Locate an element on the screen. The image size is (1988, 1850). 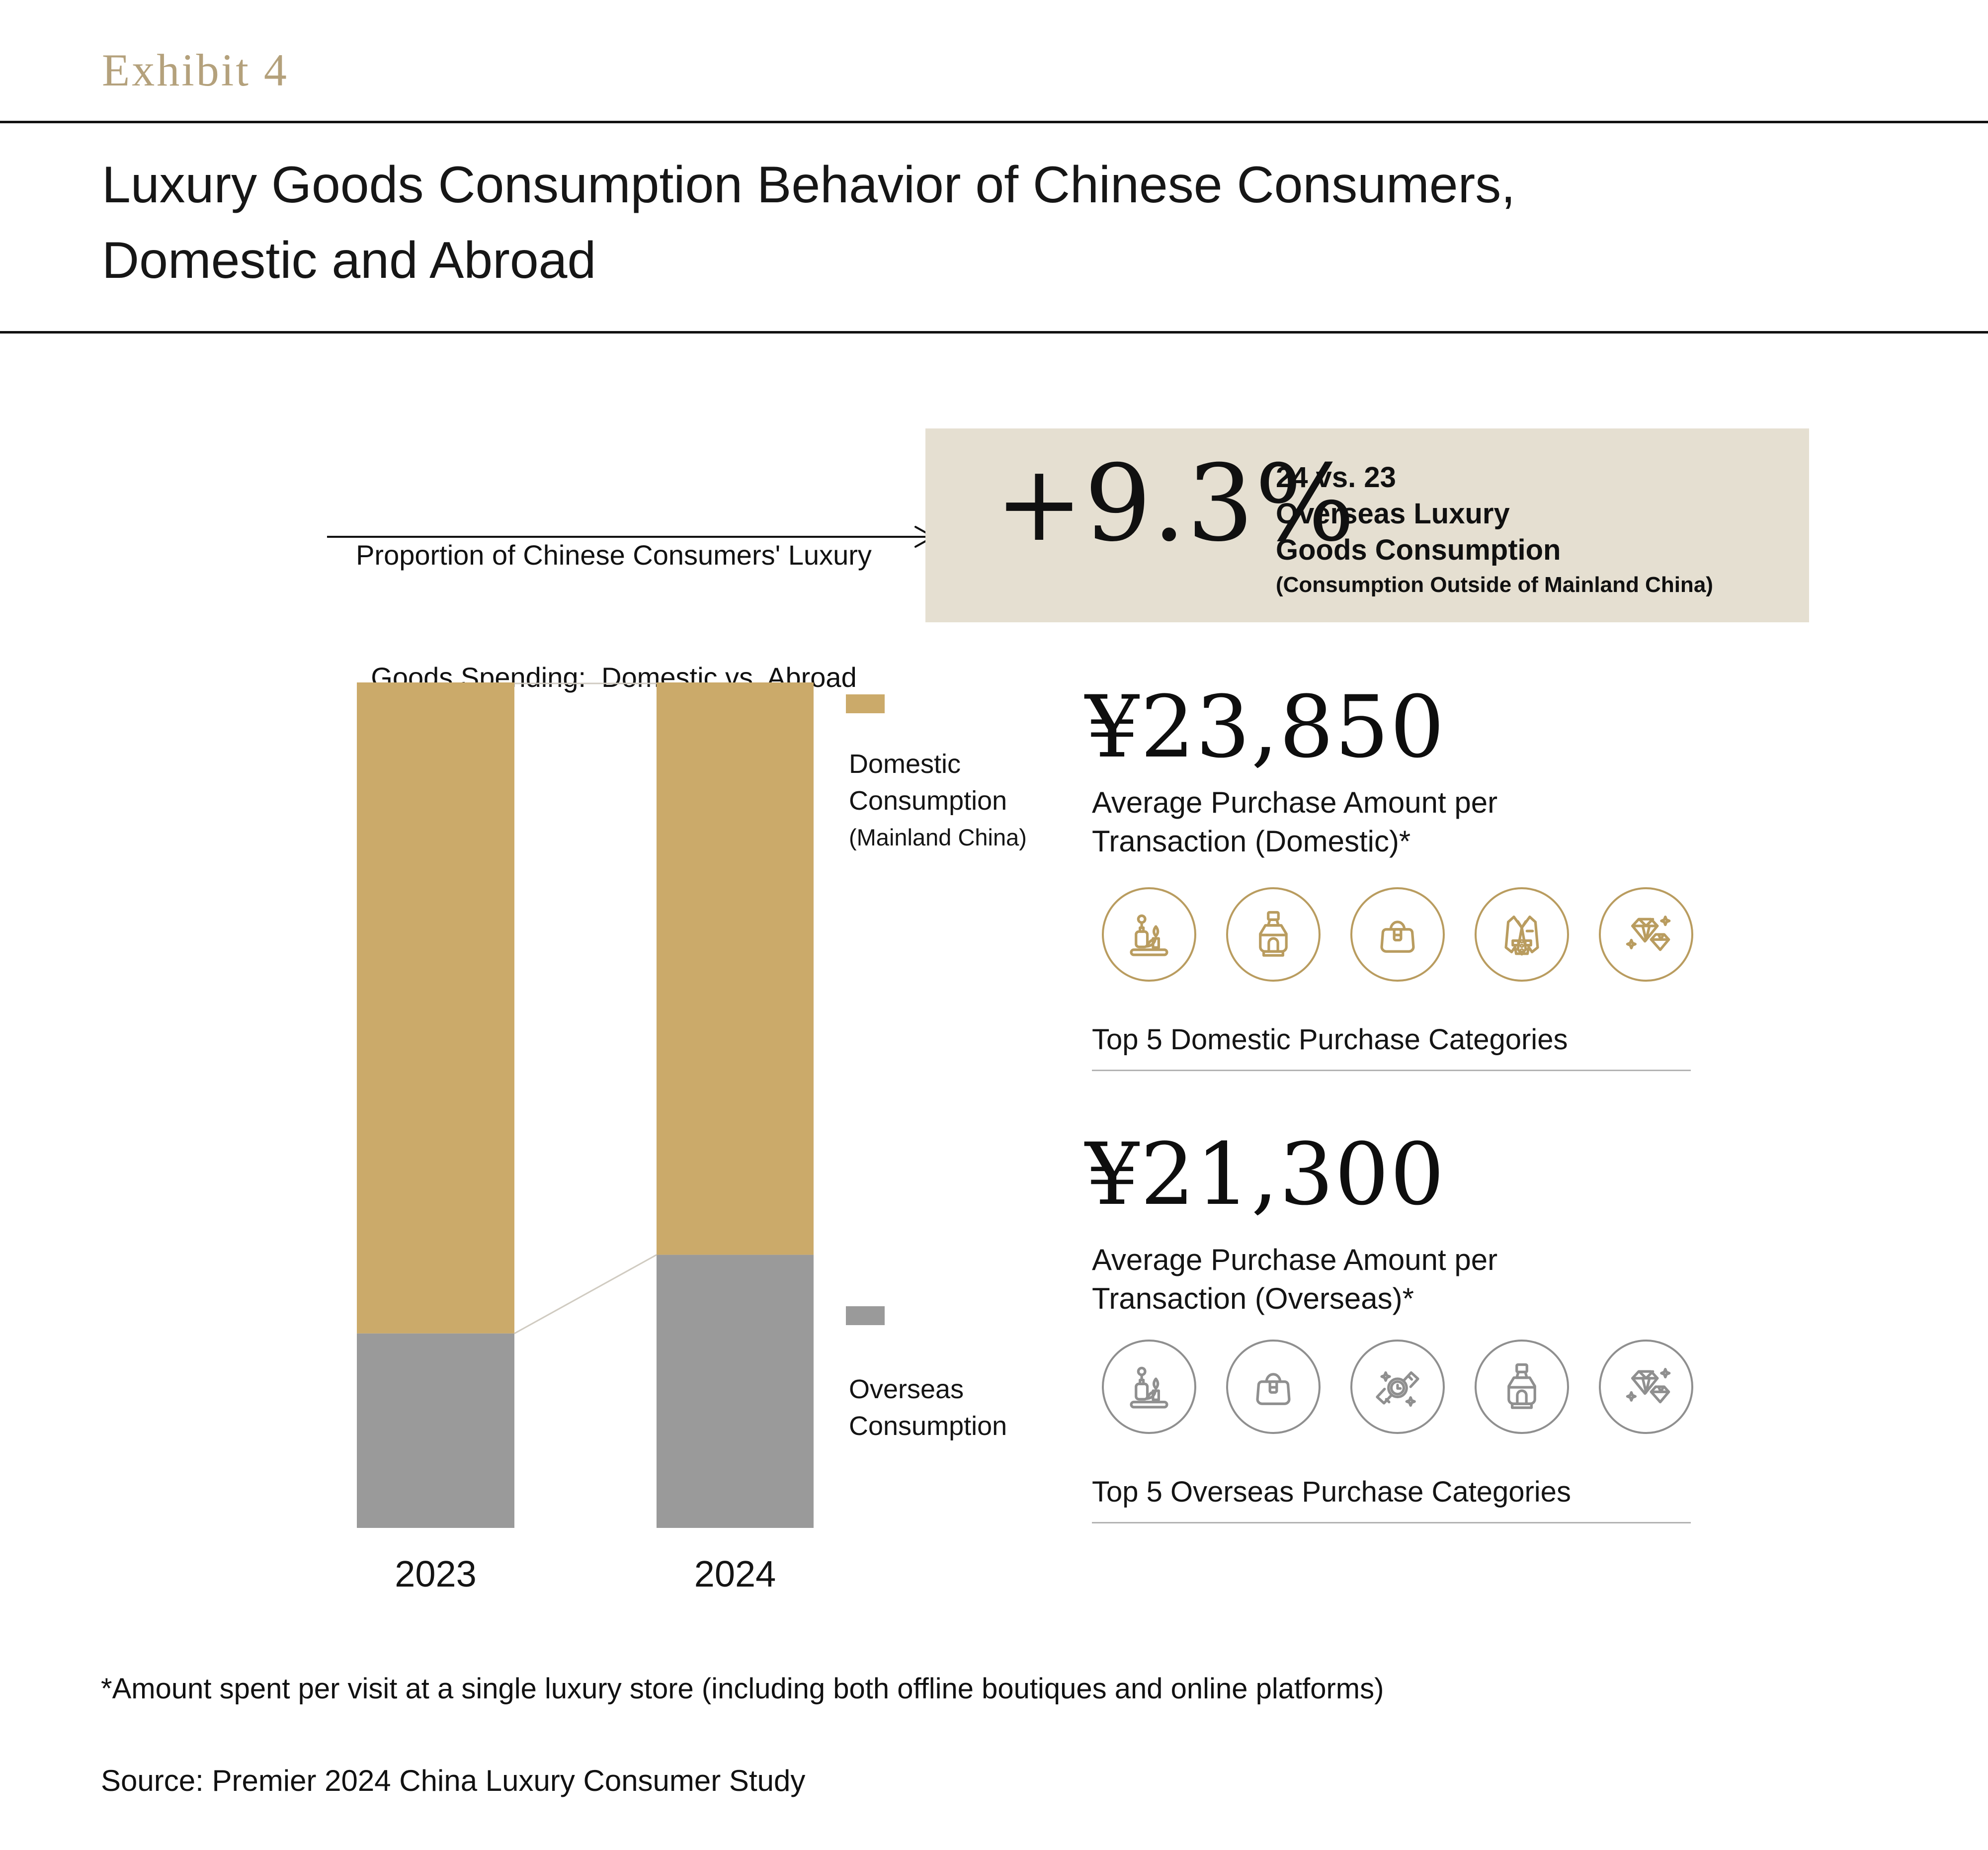
header-bottom-rule is located at coordinates (994, 332).